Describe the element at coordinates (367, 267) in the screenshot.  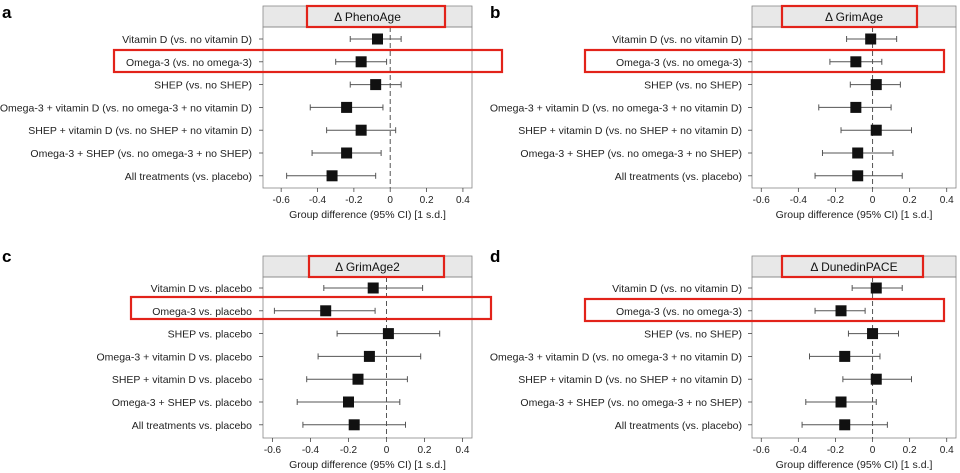
I see `panel-title: Δ GrimAge2` at that location.